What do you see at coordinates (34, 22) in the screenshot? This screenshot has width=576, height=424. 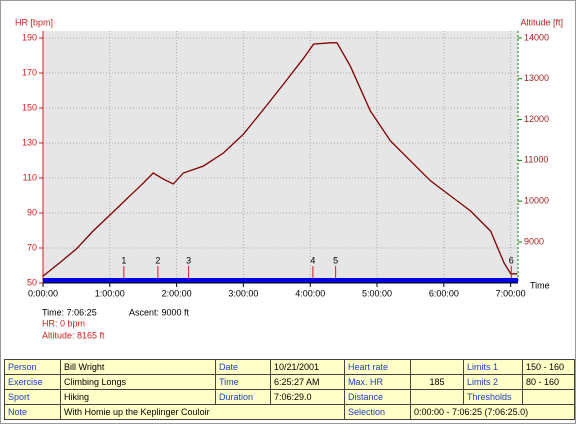 I see `y-axis-title: HR [bpm]` at bounding box center [34, 22].